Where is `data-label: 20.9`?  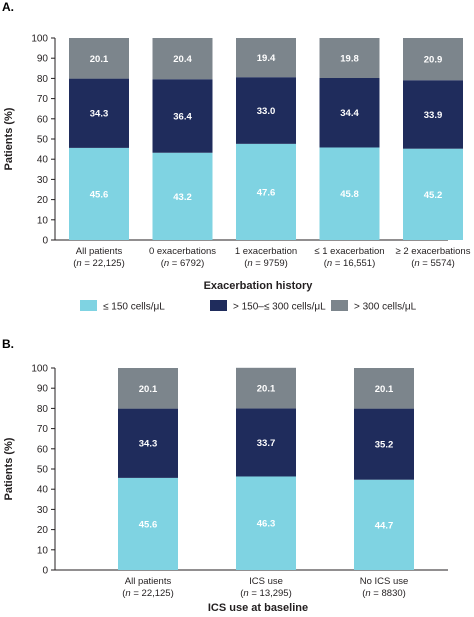 data-label: 20.9 is located at coordinates (433, 60).